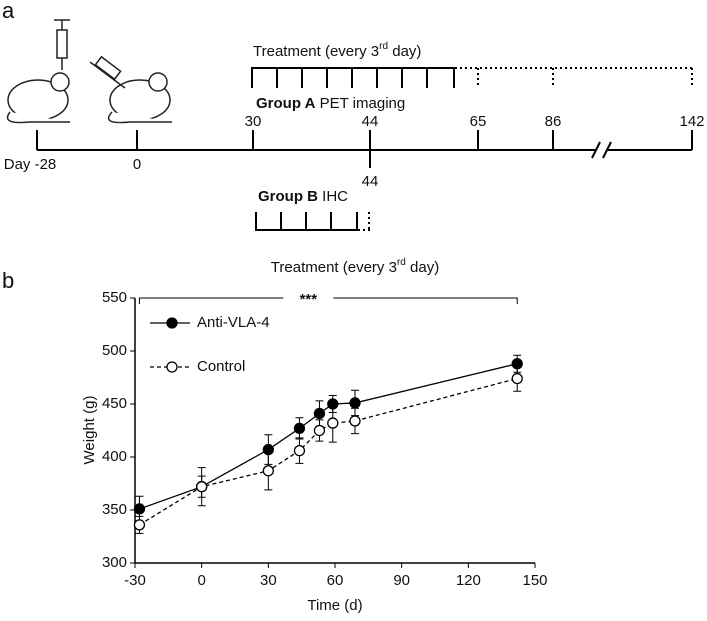  I want to click on group-b: Group B IHC, so click(303, 196).